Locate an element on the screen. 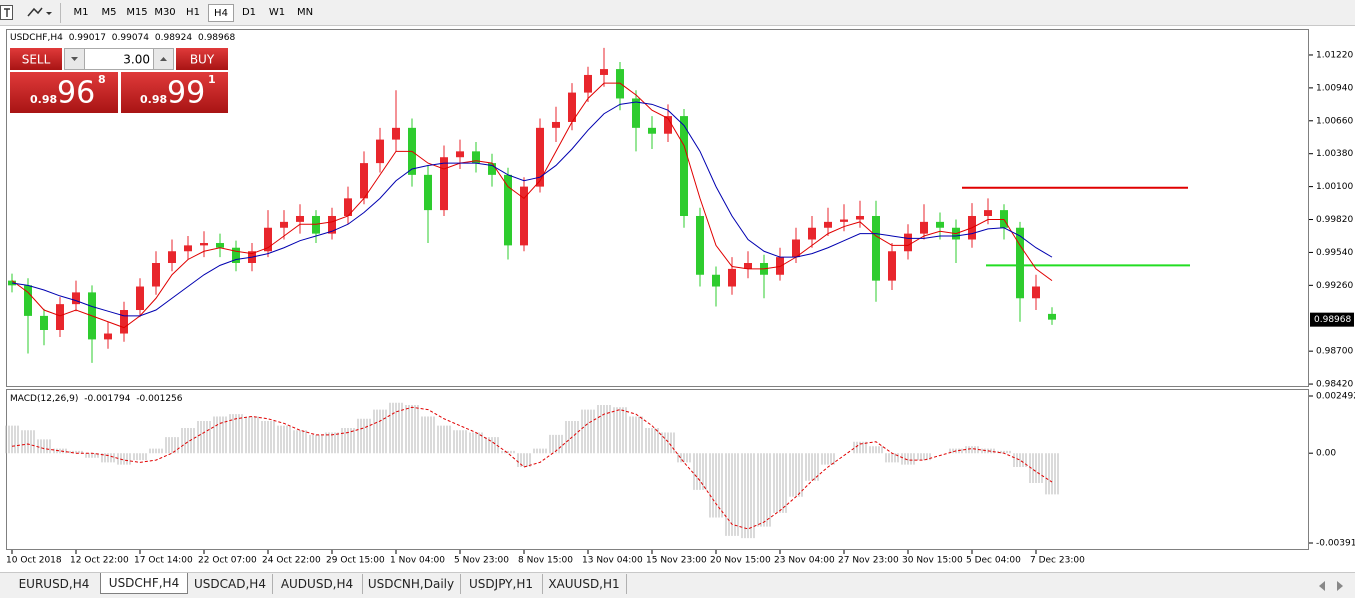 This screenshot has width=1355, height=598. sell-label: SELL is located at coordinates (36, 60).